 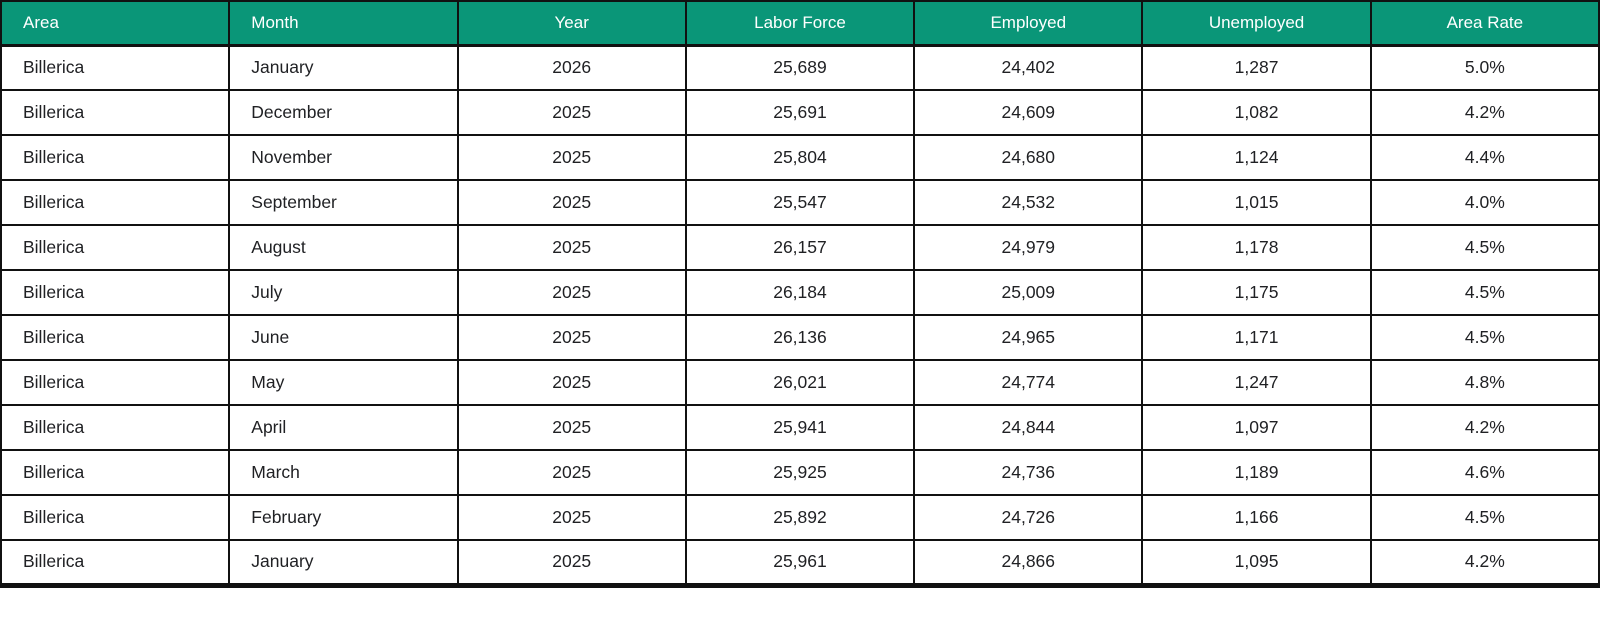 What do you see at coordinates (343, 23) in the screenshot?
I see `column-header-month: Month` at bounding box center [343, 23].